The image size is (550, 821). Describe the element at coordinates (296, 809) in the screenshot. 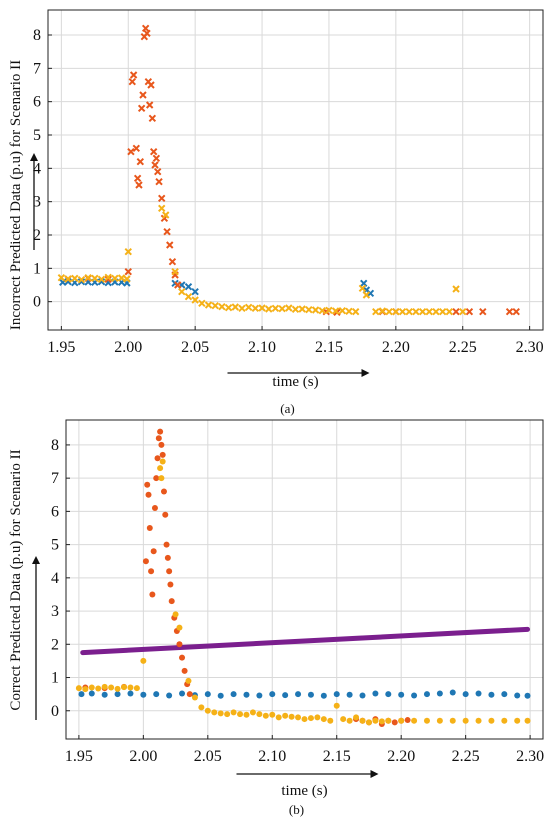

I see `panel-caption: (b)` at that location.